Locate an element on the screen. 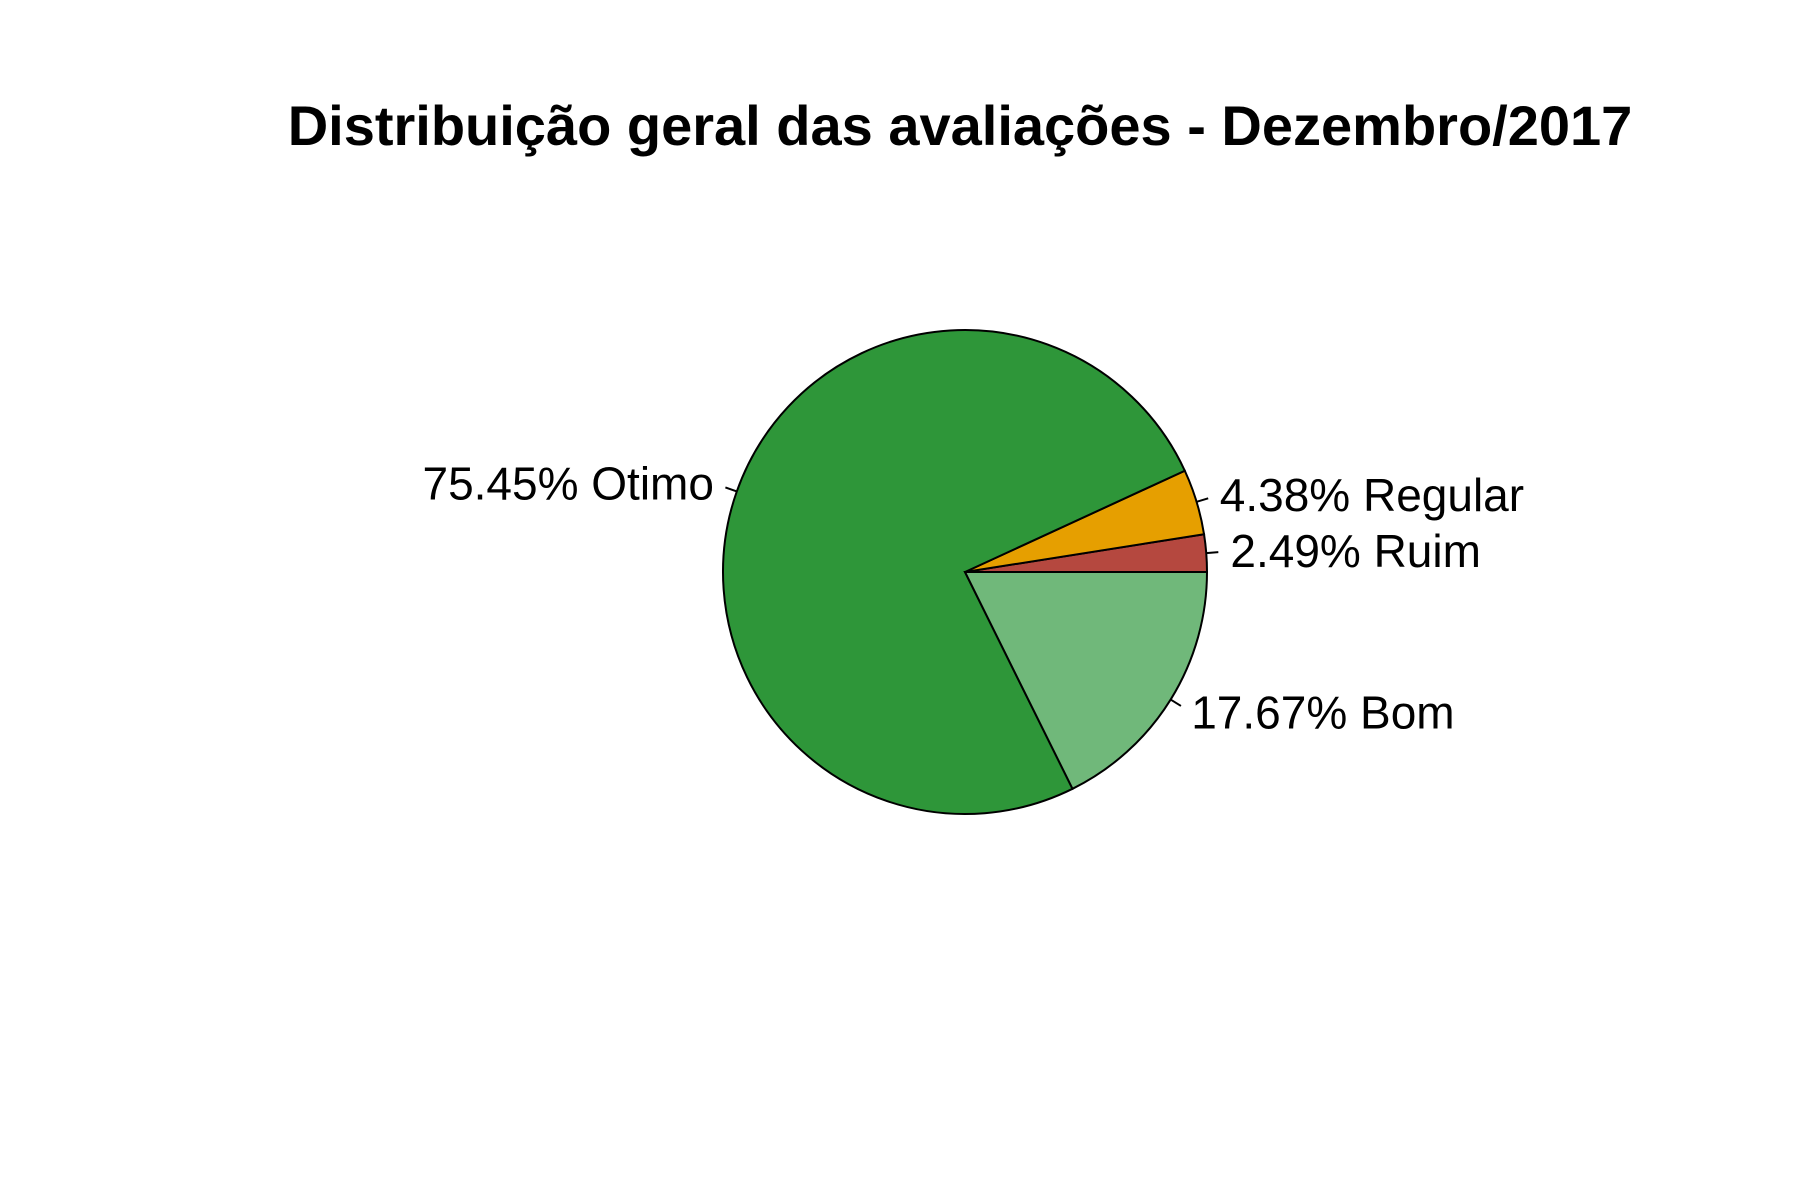 Image resolution: width=1800 pixels, height=1200 pixels. pie-slices is located at coordinates (965, 572).